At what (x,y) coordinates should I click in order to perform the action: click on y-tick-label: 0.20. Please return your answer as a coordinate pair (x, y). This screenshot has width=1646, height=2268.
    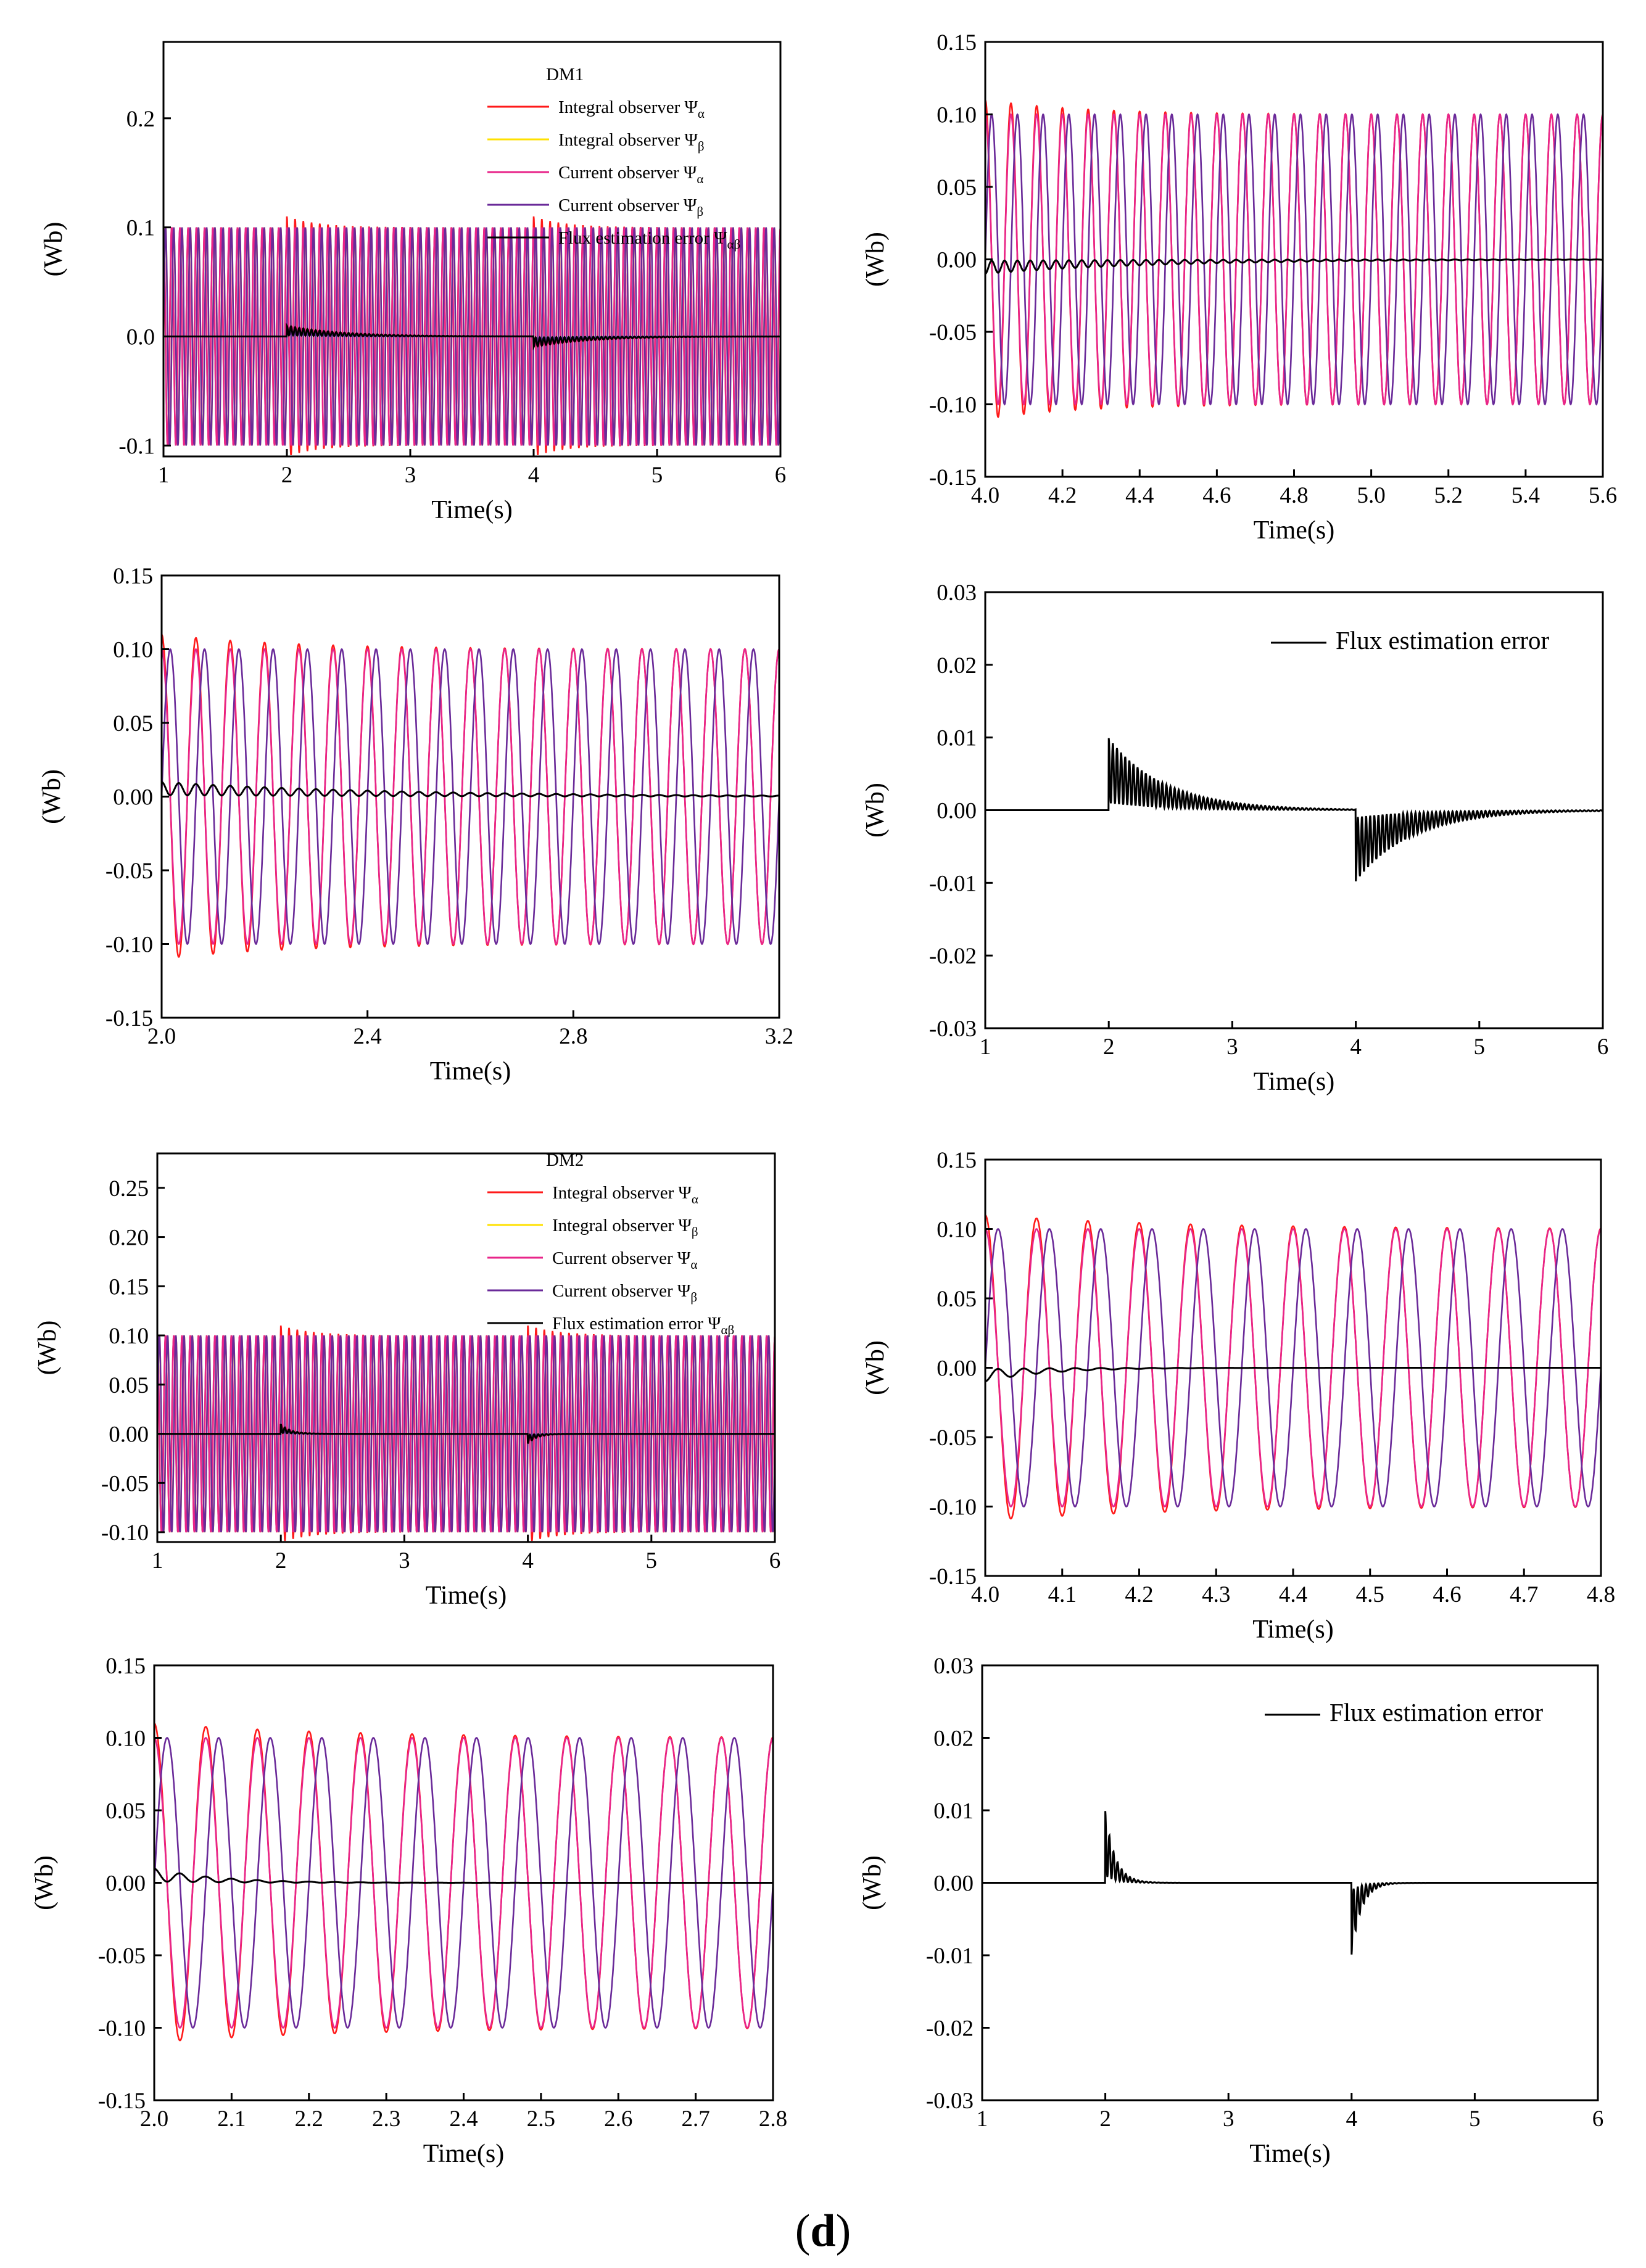
    Looking at the image, I should click on (129, 1238).